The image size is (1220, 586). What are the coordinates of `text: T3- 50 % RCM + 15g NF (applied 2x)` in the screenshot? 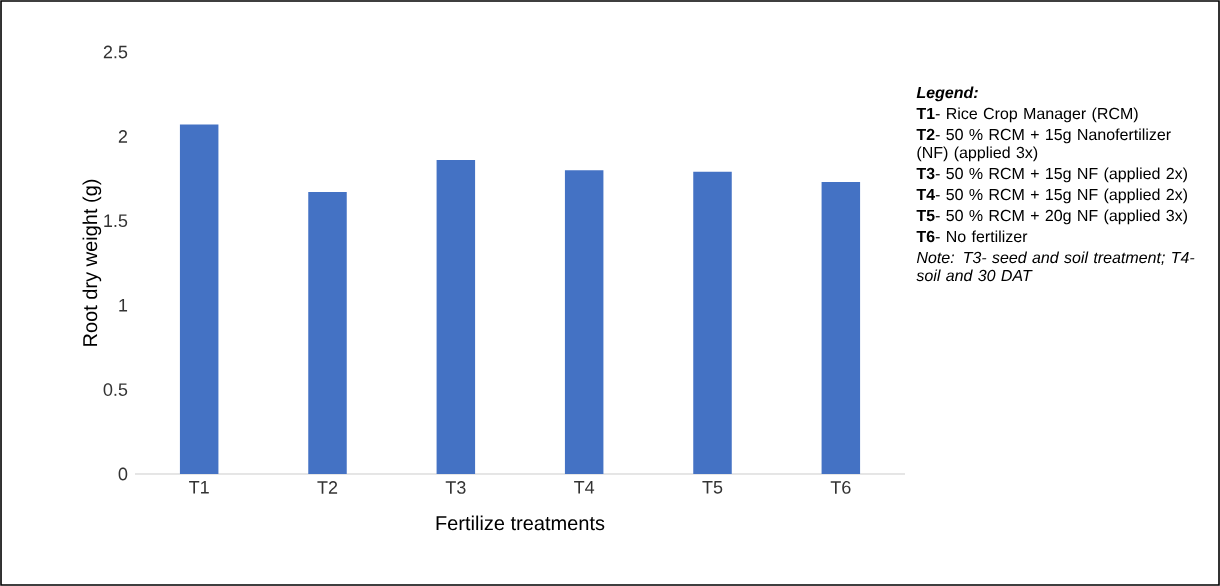 It's located at (1051, 175).